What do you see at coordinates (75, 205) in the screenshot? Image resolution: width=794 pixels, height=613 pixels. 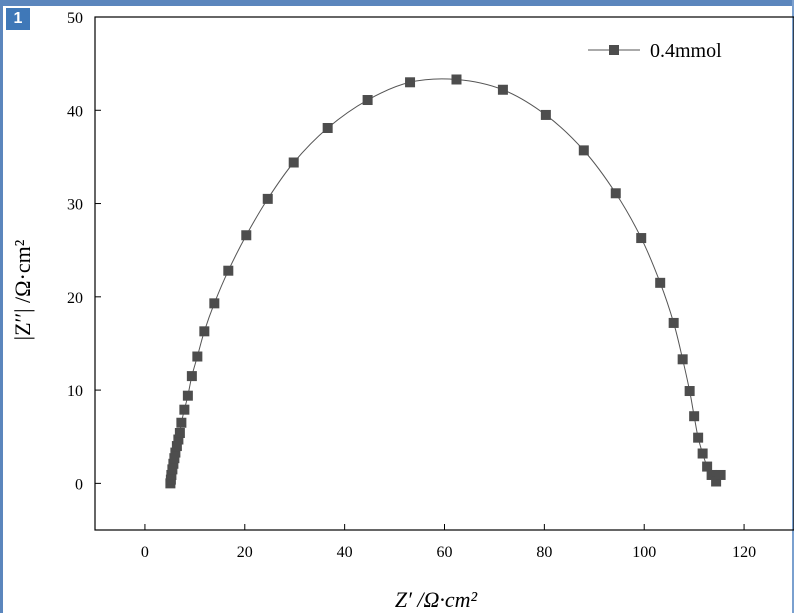 I see `y-tick-label: 30` at bounding box center [75, 205].